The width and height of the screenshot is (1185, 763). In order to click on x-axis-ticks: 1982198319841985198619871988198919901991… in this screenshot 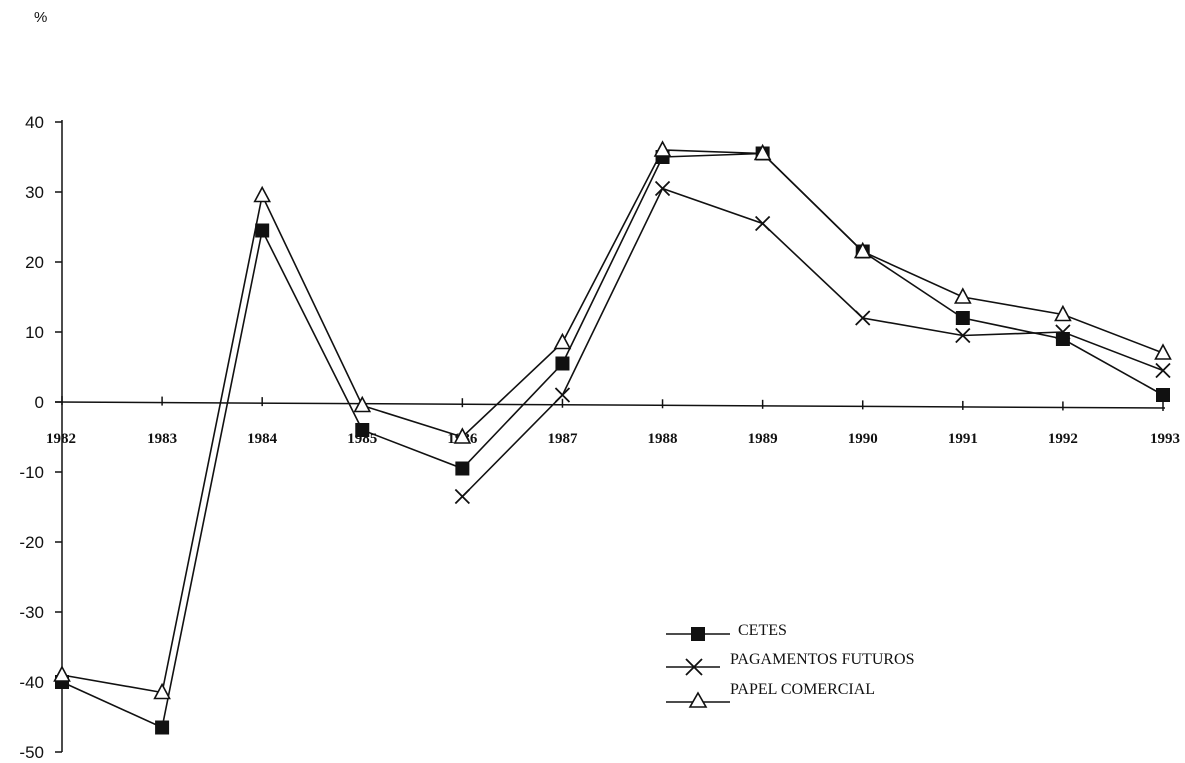, I will do `click(613, 421)`.